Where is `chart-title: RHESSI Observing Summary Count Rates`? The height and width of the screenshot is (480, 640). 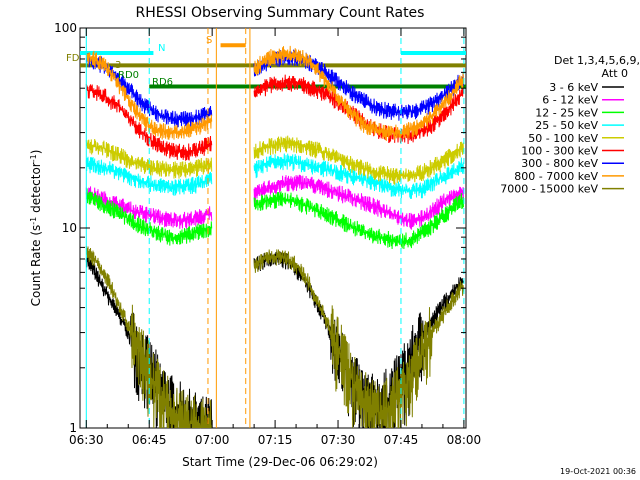 chart-title: RHESSI Observing Summary Count Rates is located at coordinates (280, 13).